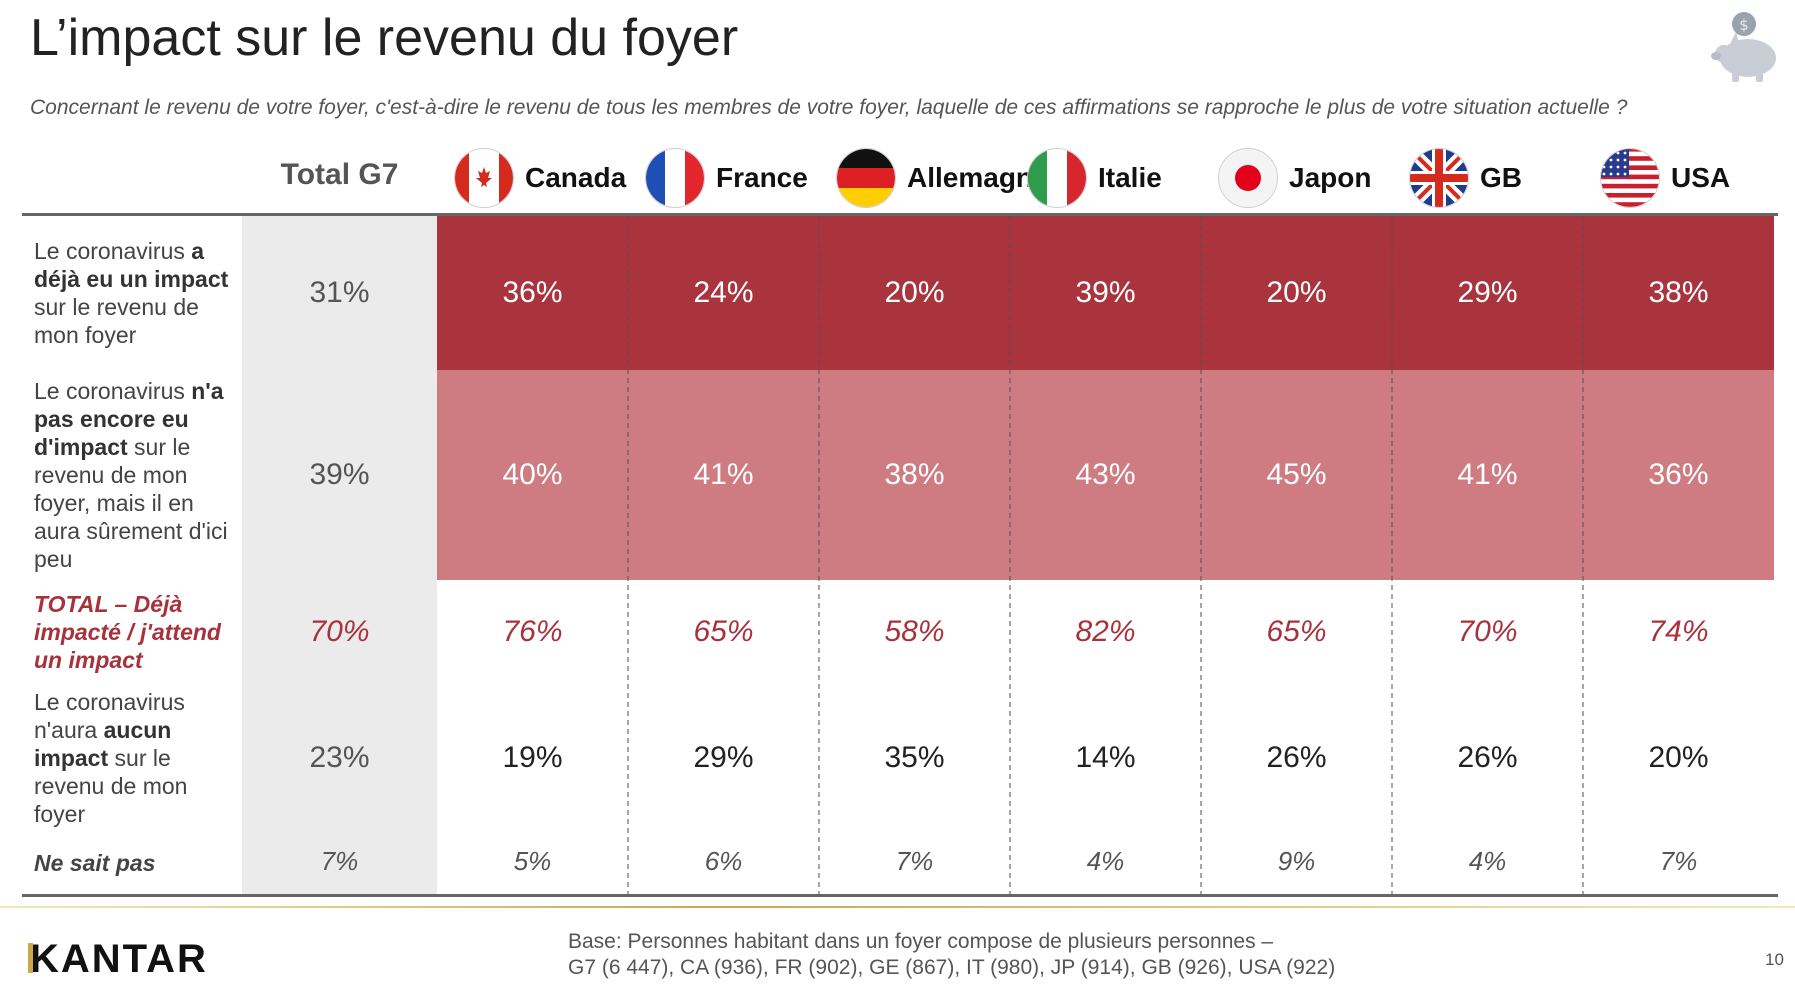 The height and width of the screenshot is (999, 1795). What do you see at coordinates (900, 214) in the screenshot?
I see `header-rule` at bounding box center [900, 214].